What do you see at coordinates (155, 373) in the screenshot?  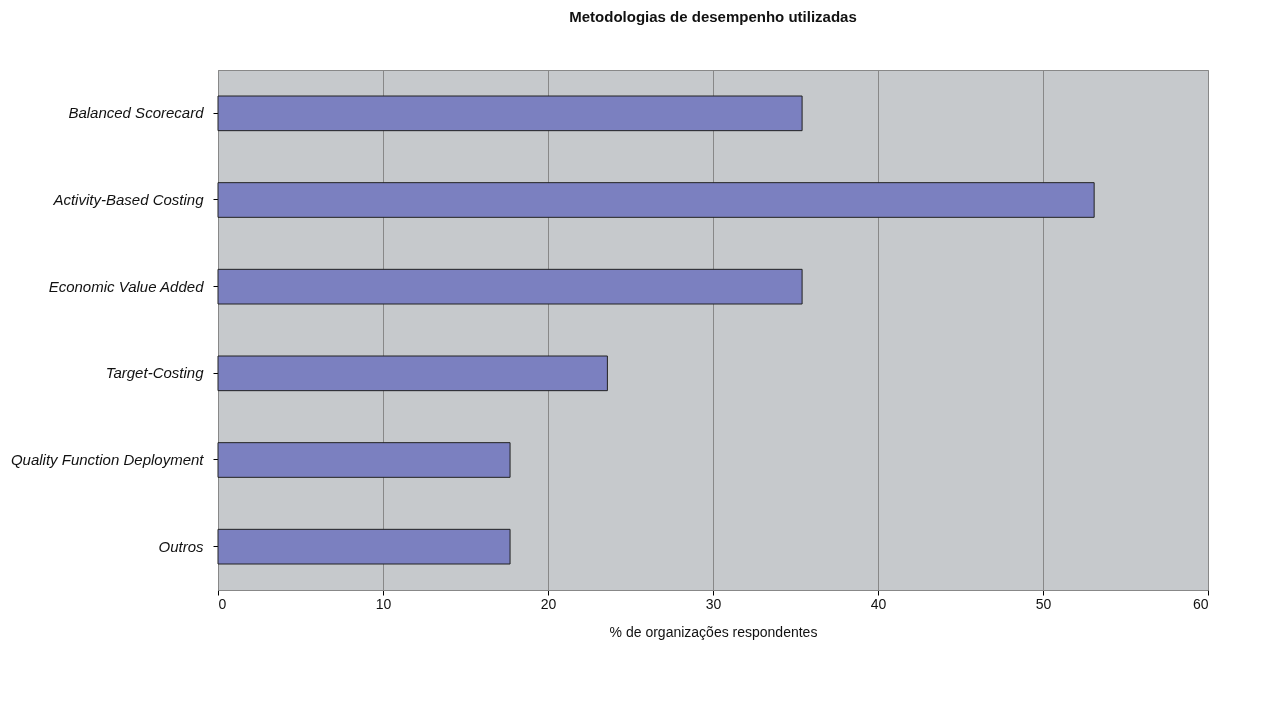 I see `y-tick-label: Target-Costing` at bounding box center [155, 373].